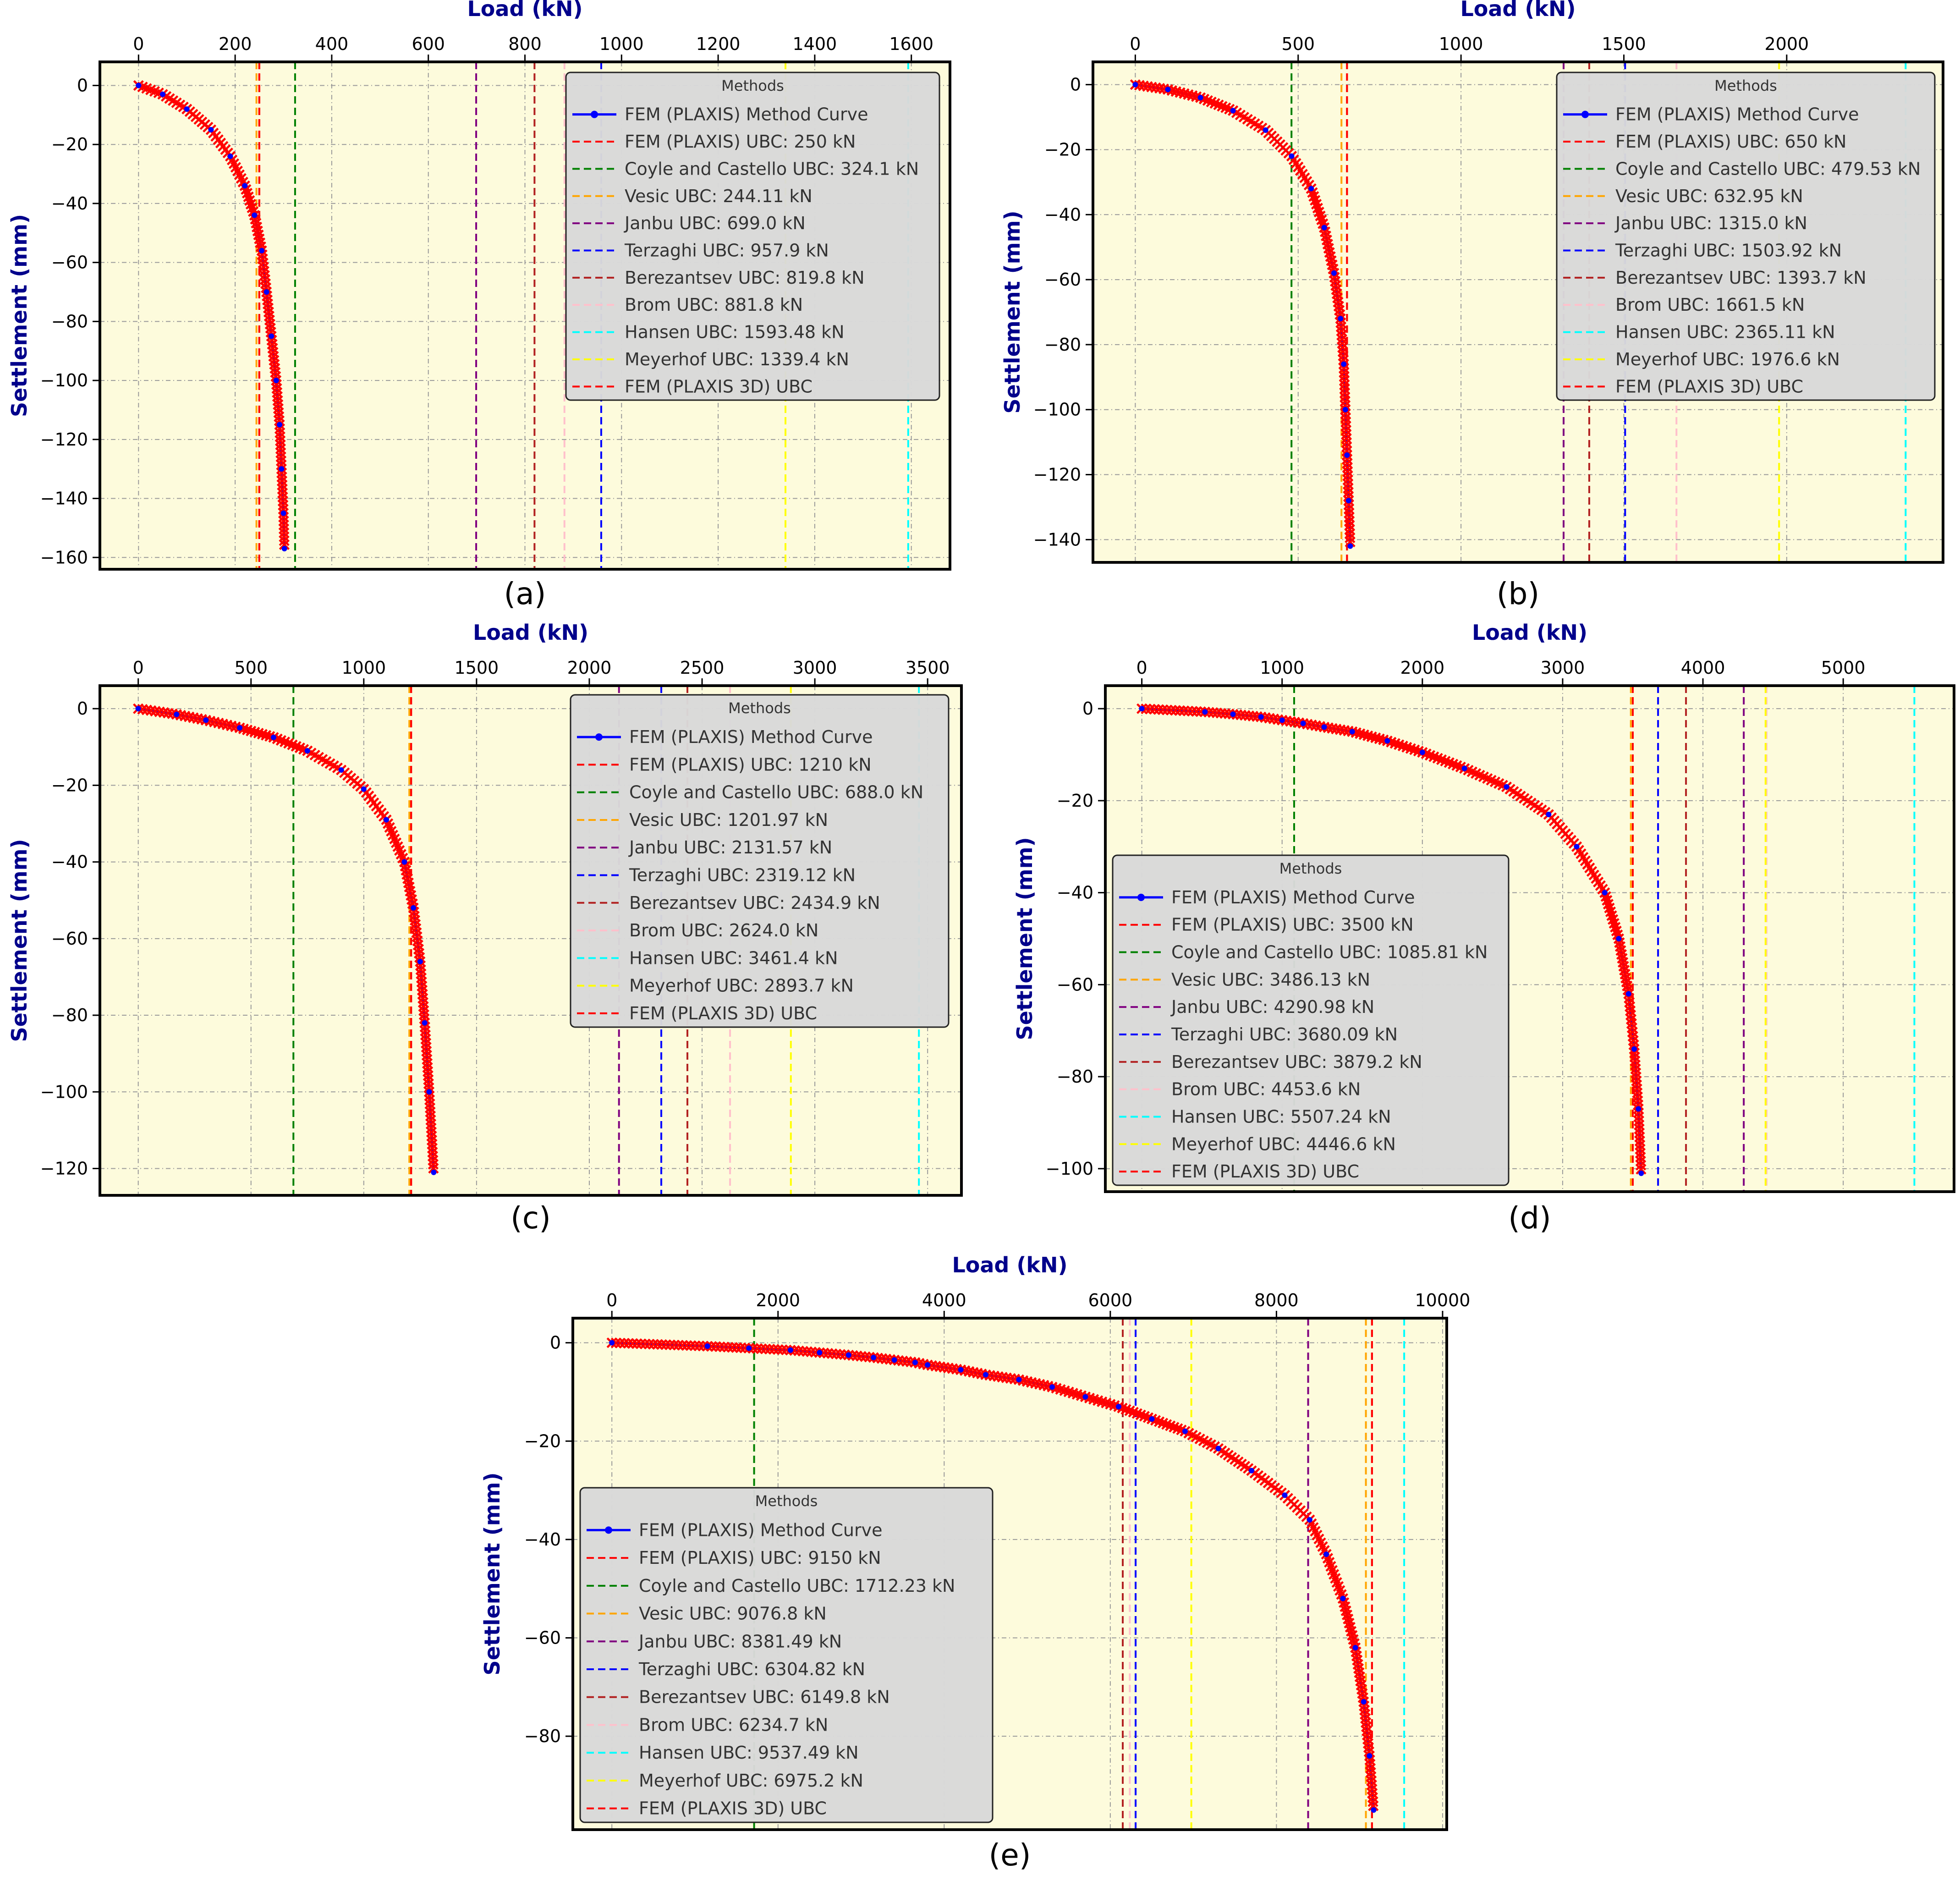 This screenshot has width=1960, height=1892. Describe the element at coordinates (928, 668) in the screenshot. I see `x-tick-label: 3500` at that location.